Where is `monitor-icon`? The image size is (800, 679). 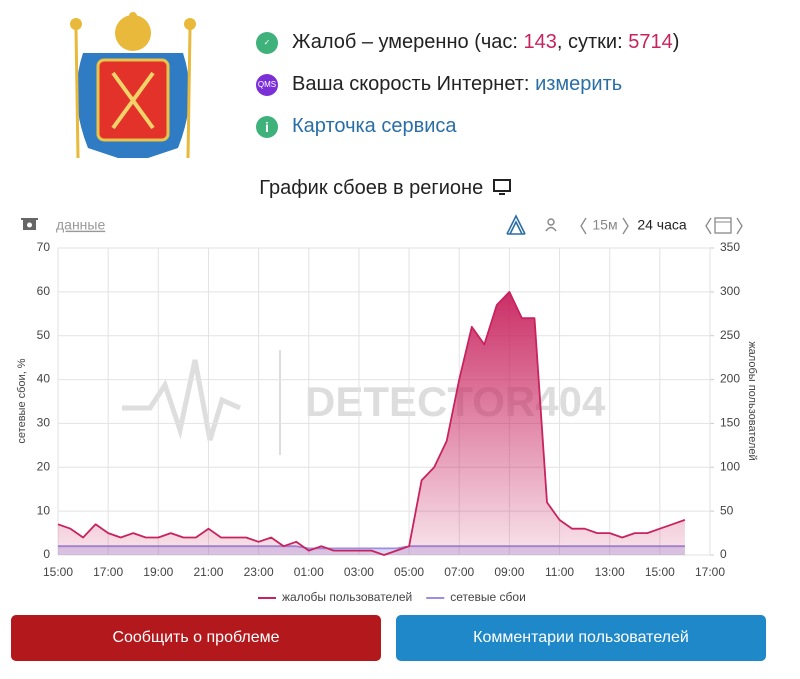 monitor-icon is located at coordinates (501, 187).